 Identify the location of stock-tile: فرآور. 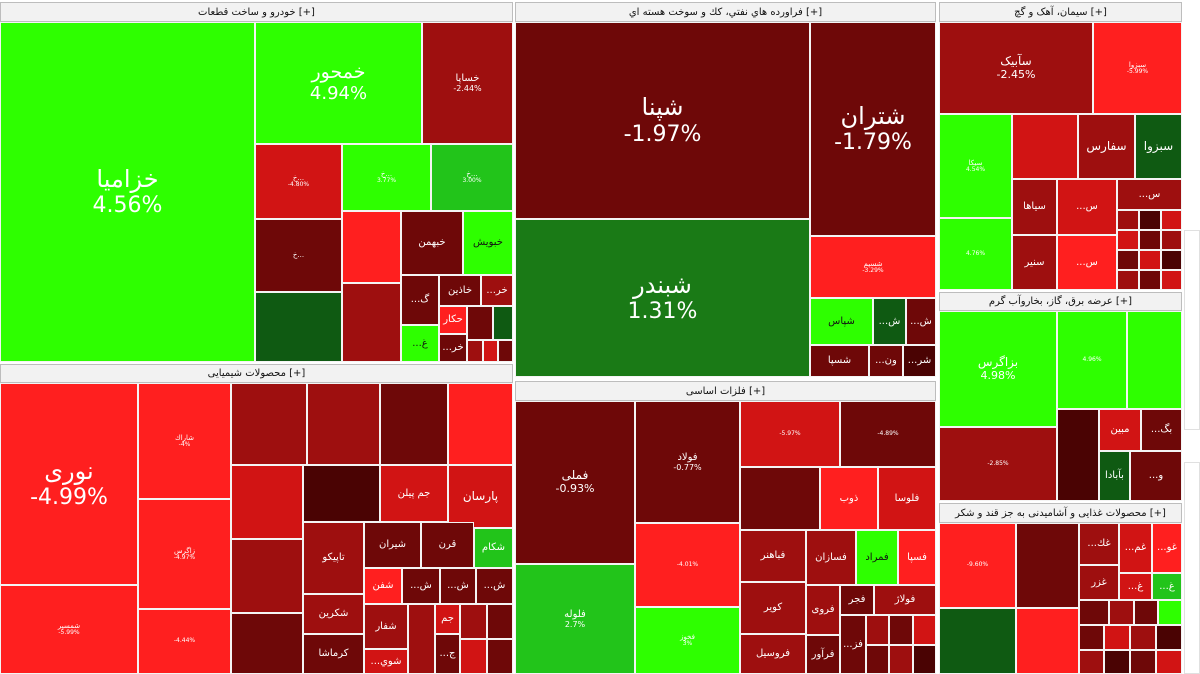
(823, 654).